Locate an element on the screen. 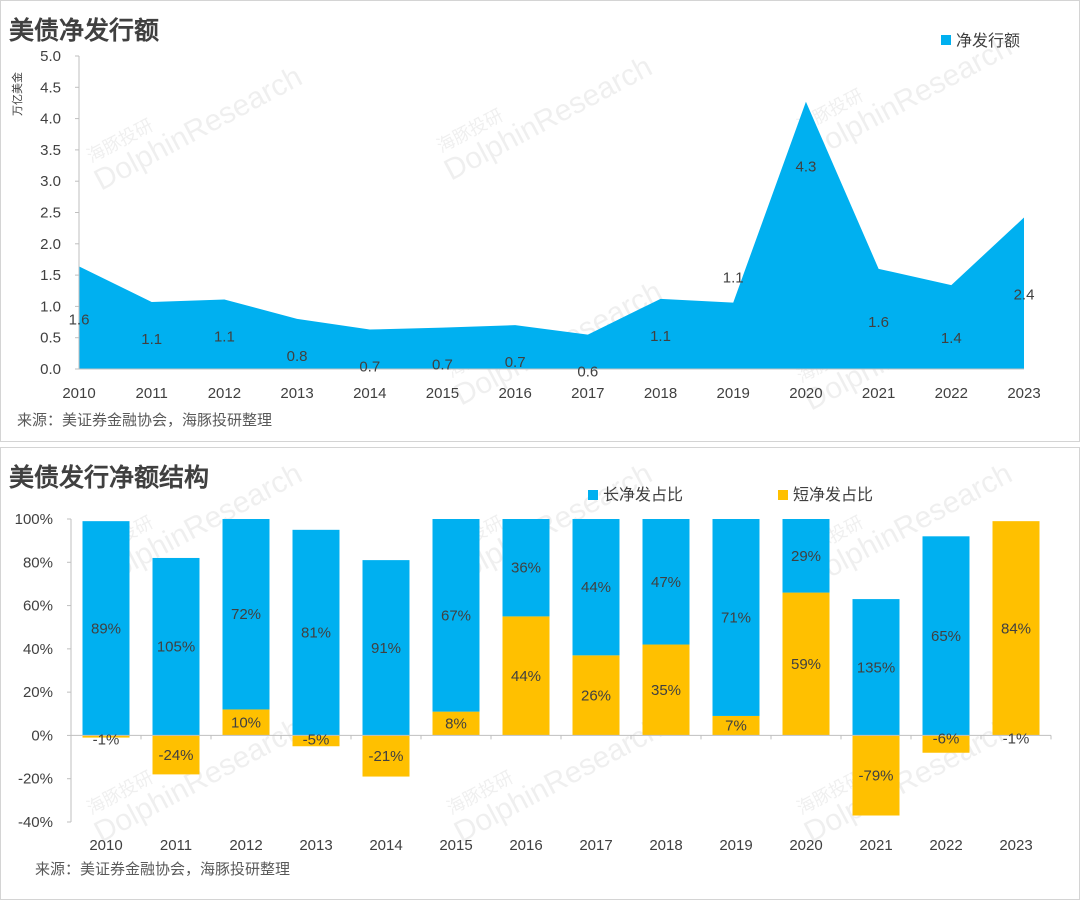 The width and height of the screenshot is (1080, 900). y-tick-label: 1.0 is located at coordinates (50, 306).